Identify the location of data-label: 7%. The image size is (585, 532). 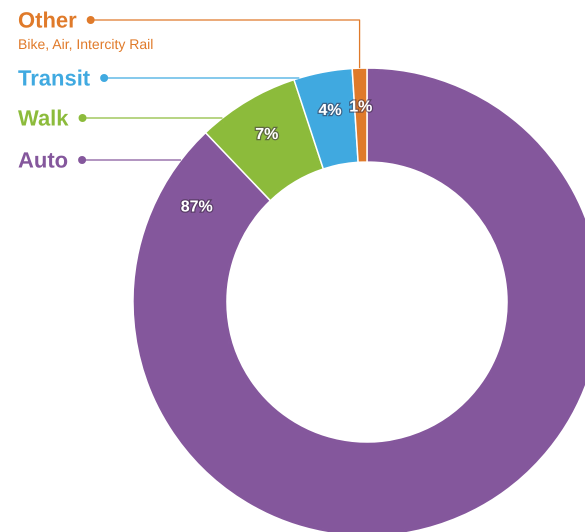
(266, 135).